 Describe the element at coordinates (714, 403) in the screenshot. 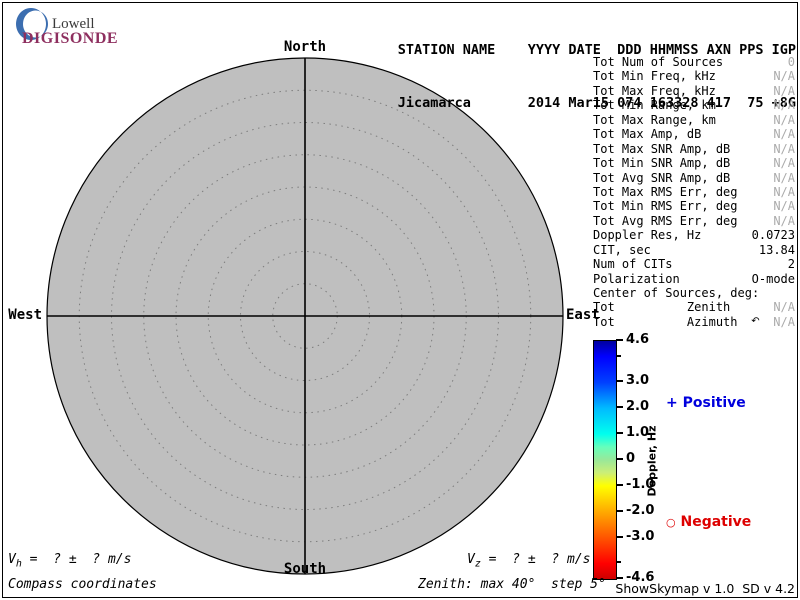

I see `legend-positive-label: Positive` at that location.